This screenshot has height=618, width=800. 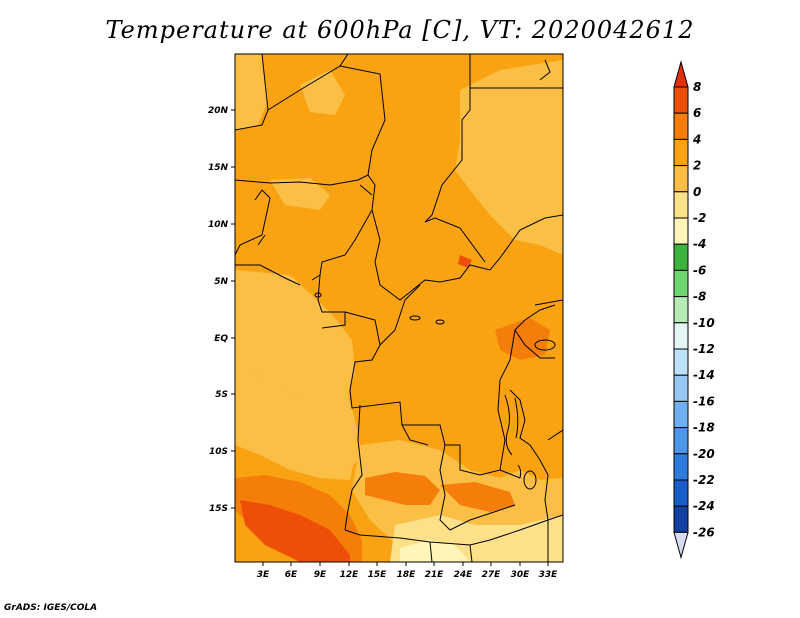 I want to click on lon-label: 12E, so click(x=350, y=575).